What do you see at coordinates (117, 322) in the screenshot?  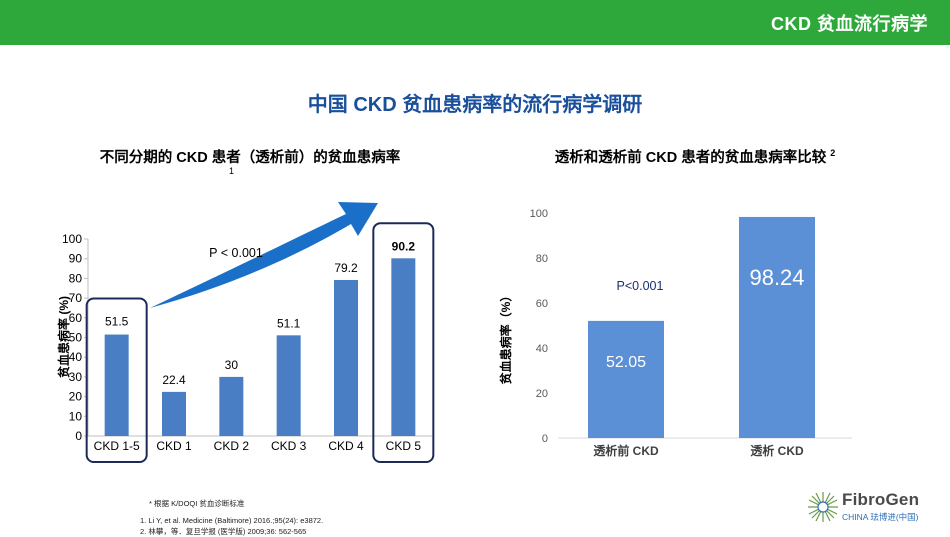 I see `left-data-label: 51.5` at bounding box center [117, 322].